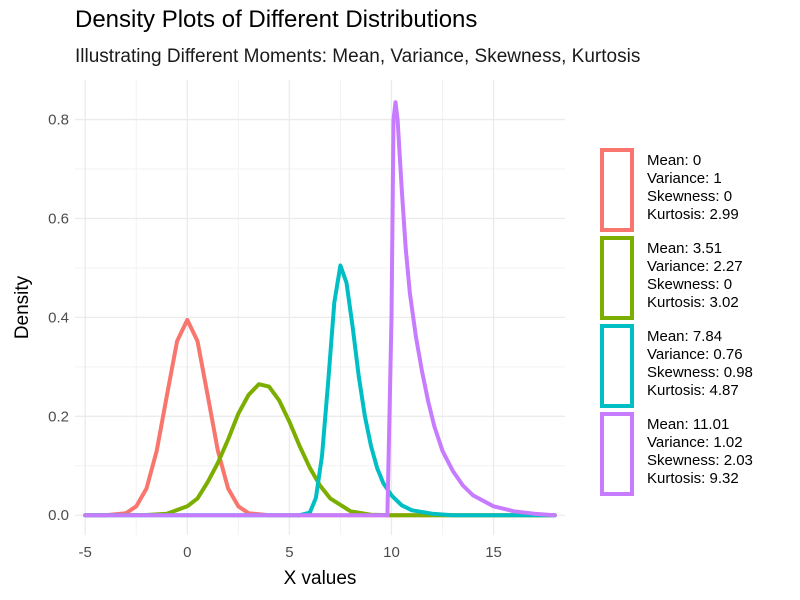 The width and height of the screenshot is (800, 600). I want to click on y-tick-label: 0.8, so click(58, 120).